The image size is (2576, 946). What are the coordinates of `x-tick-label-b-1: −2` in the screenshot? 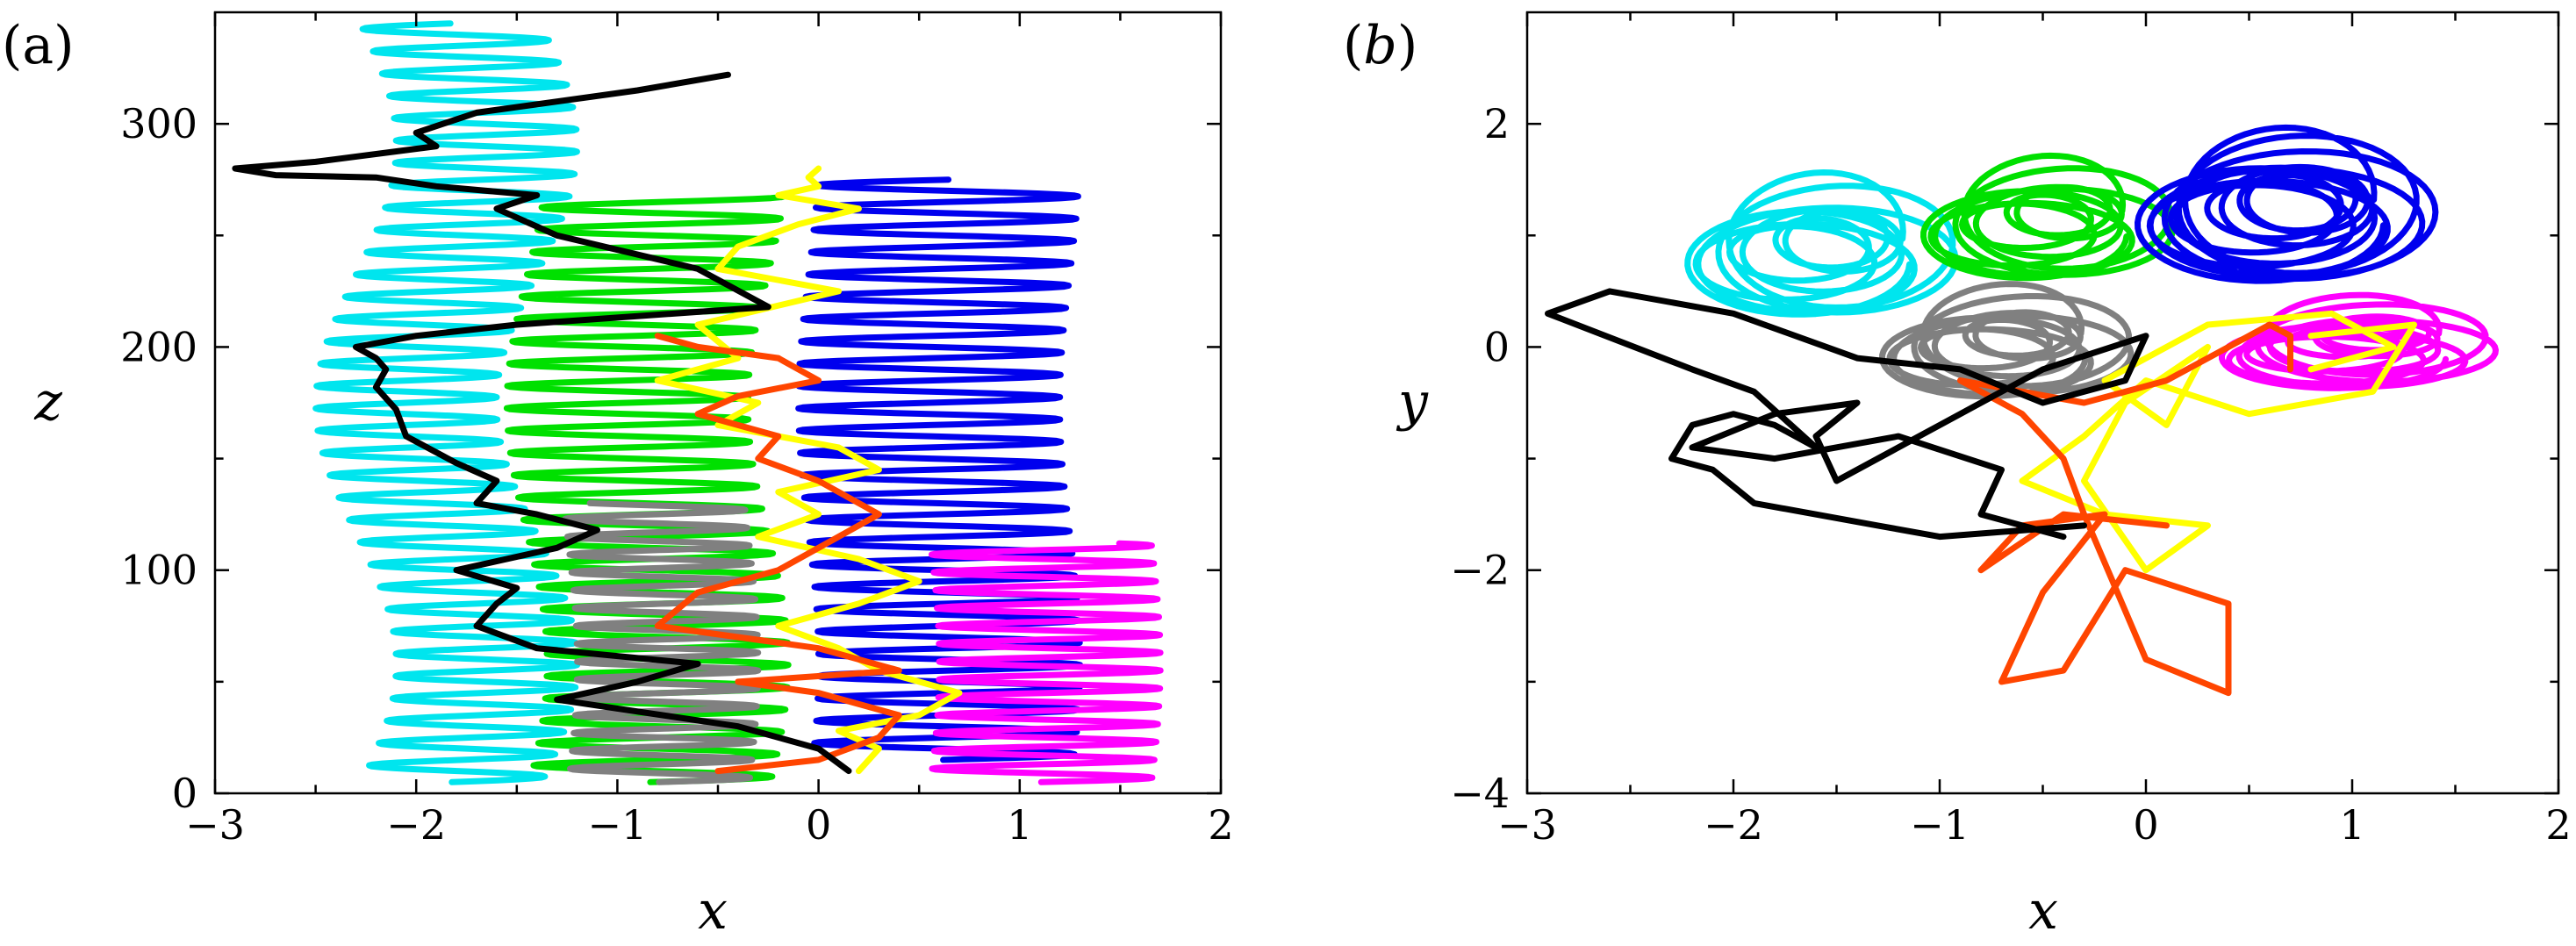 It's located at (1733, 825).